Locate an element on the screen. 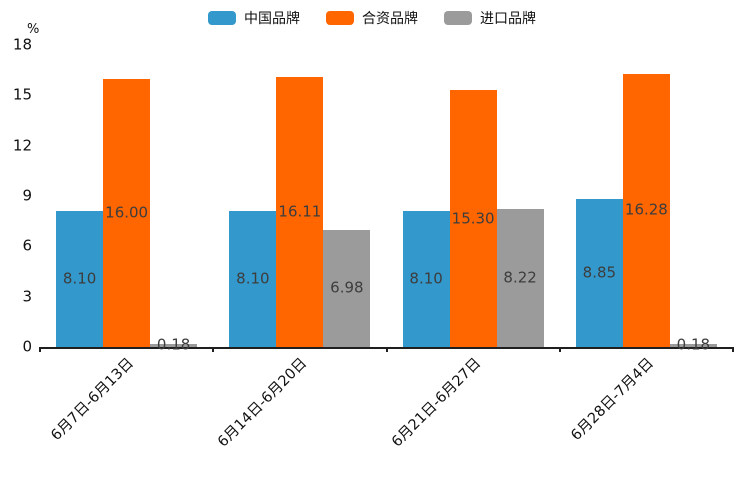 This screenshot has width=744, height=496. bar-series-2-cat-2: 8.22 is located at coordinates (520, 278).